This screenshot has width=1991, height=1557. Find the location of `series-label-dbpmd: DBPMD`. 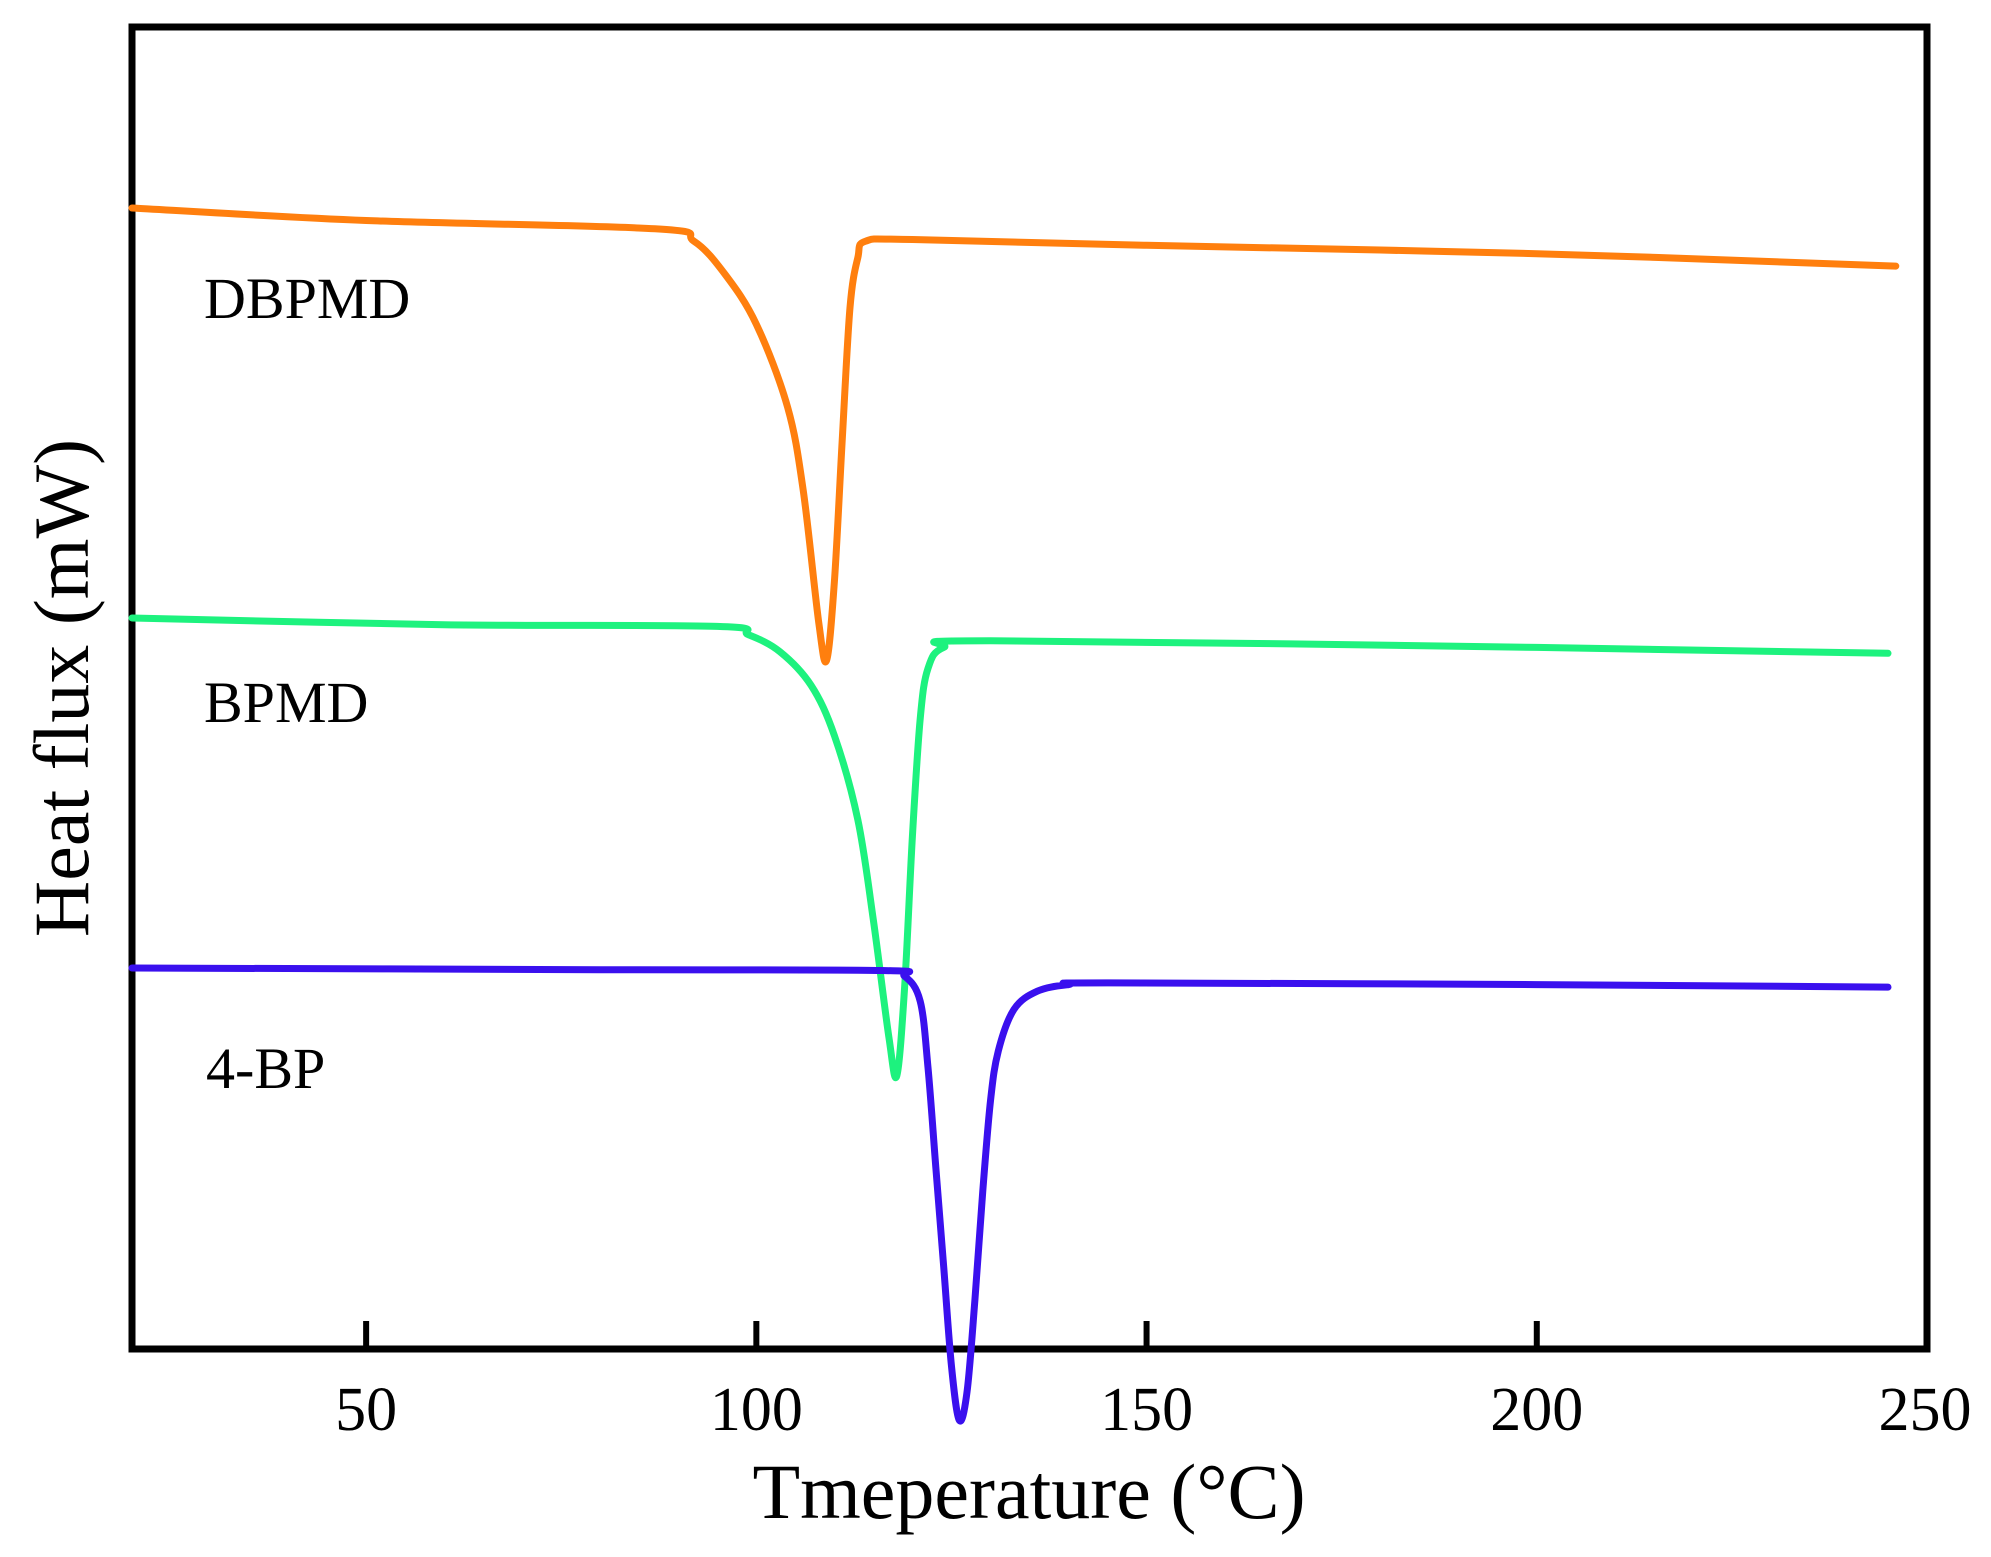

series-label-dbpmd: DBPMD is located at coordinates (307, 298).